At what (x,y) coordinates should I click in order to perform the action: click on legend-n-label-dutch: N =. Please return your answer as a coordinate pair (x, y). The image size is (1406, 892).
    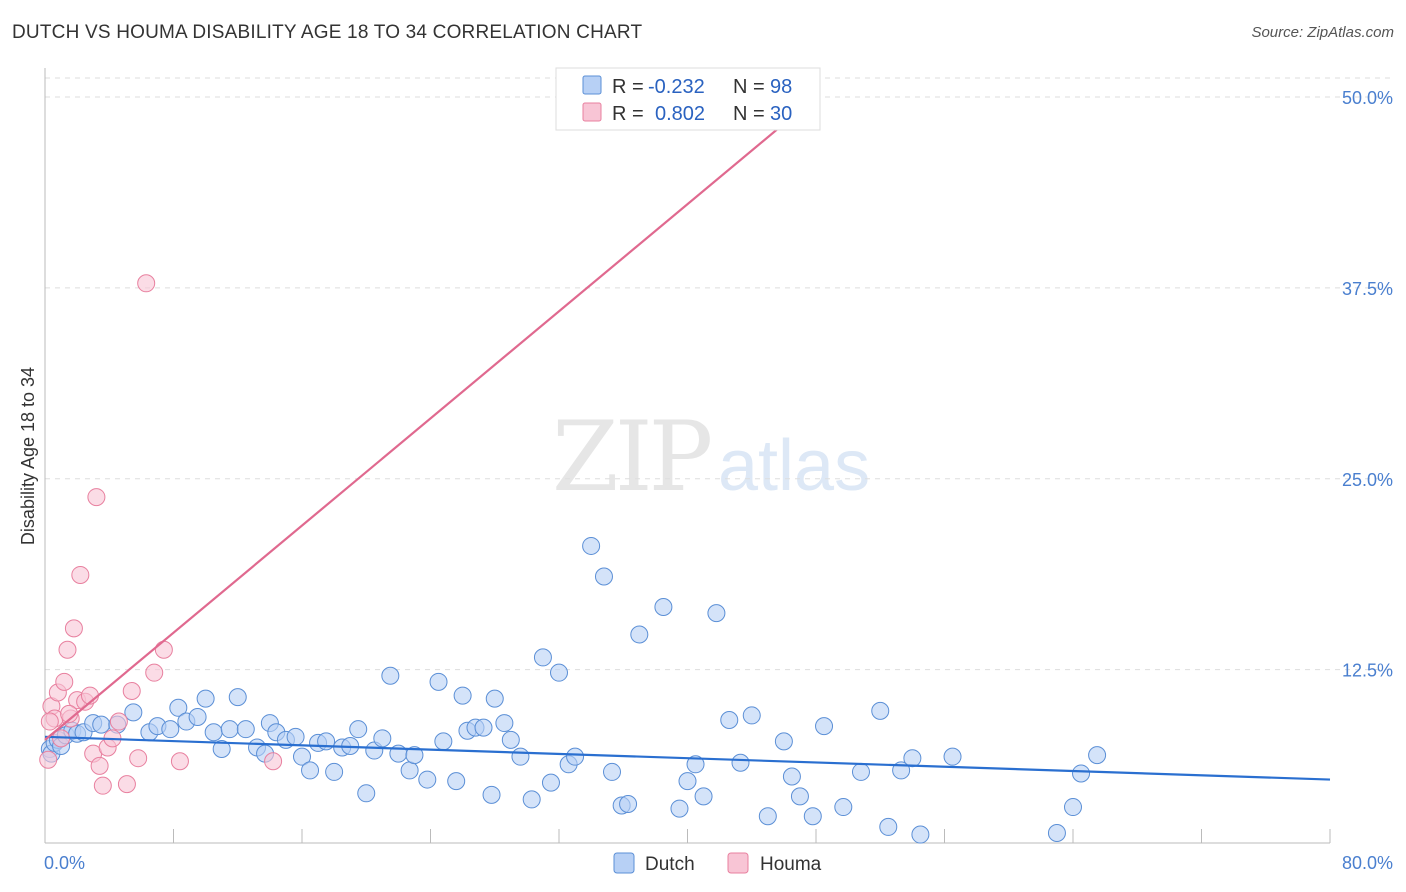
    Looking at the image, I should click on (749, 87).